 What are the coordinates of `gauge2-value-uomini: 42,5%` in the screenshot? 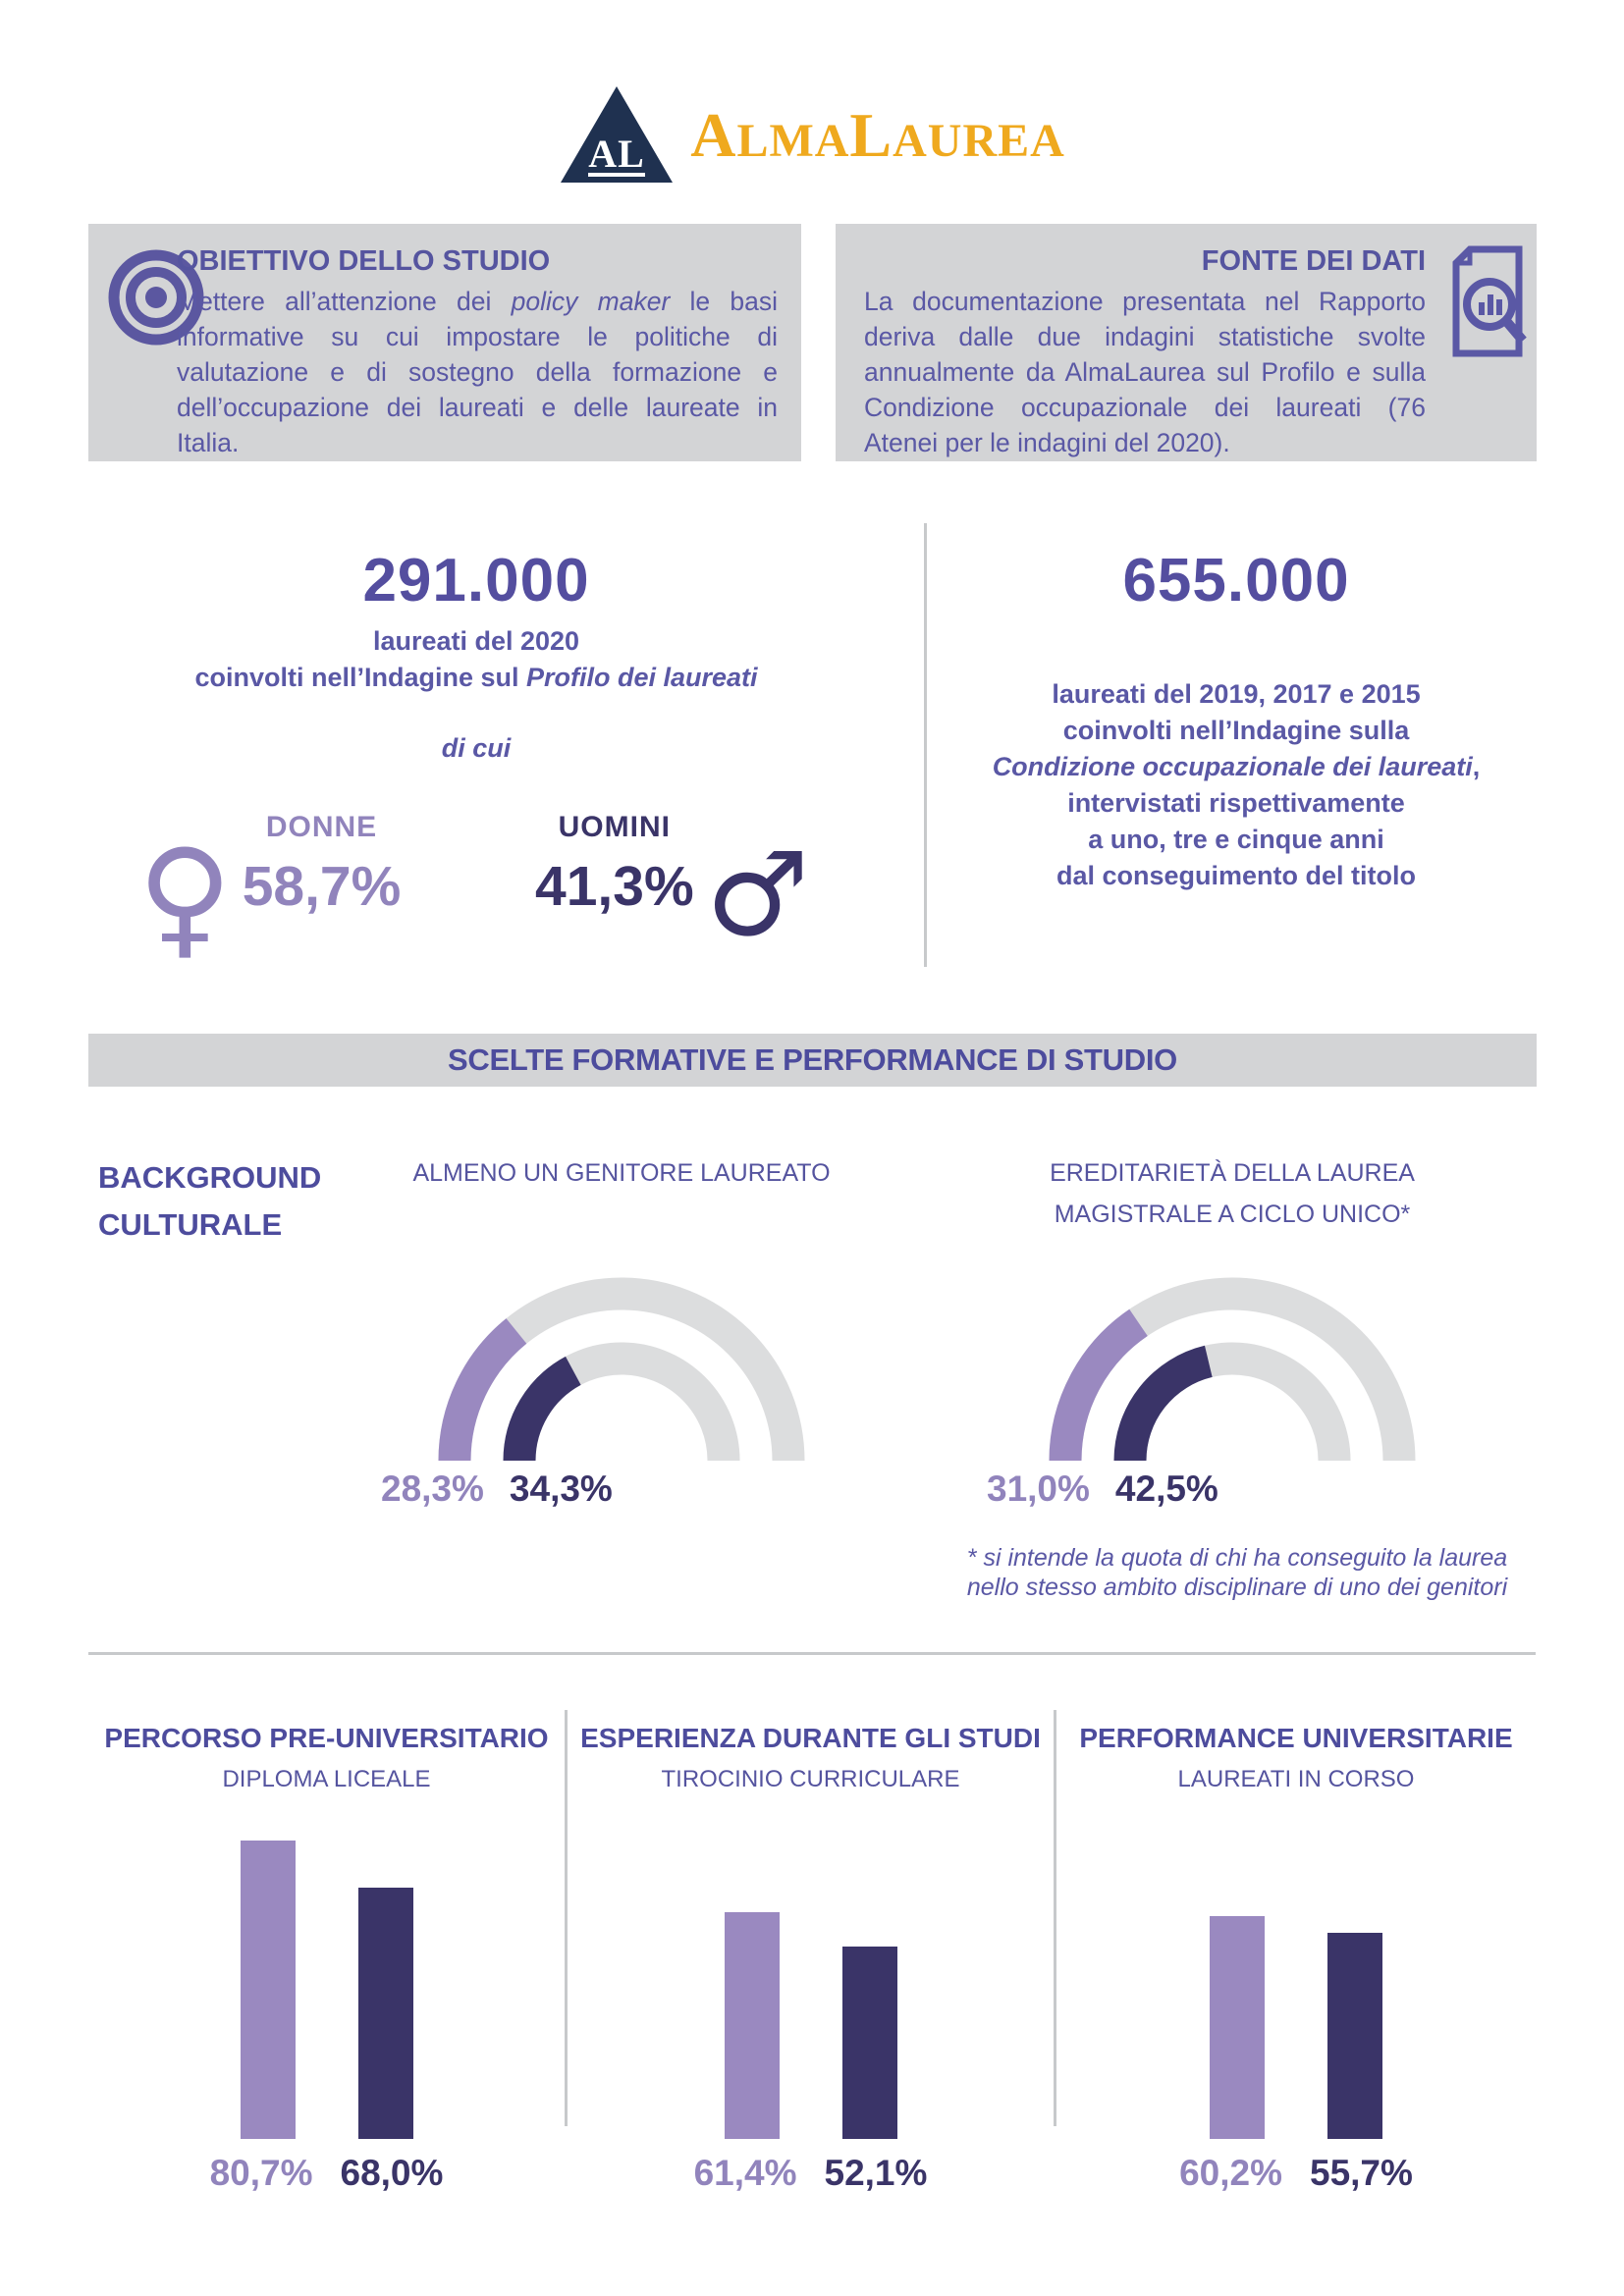 It's located at (1166, 1488).